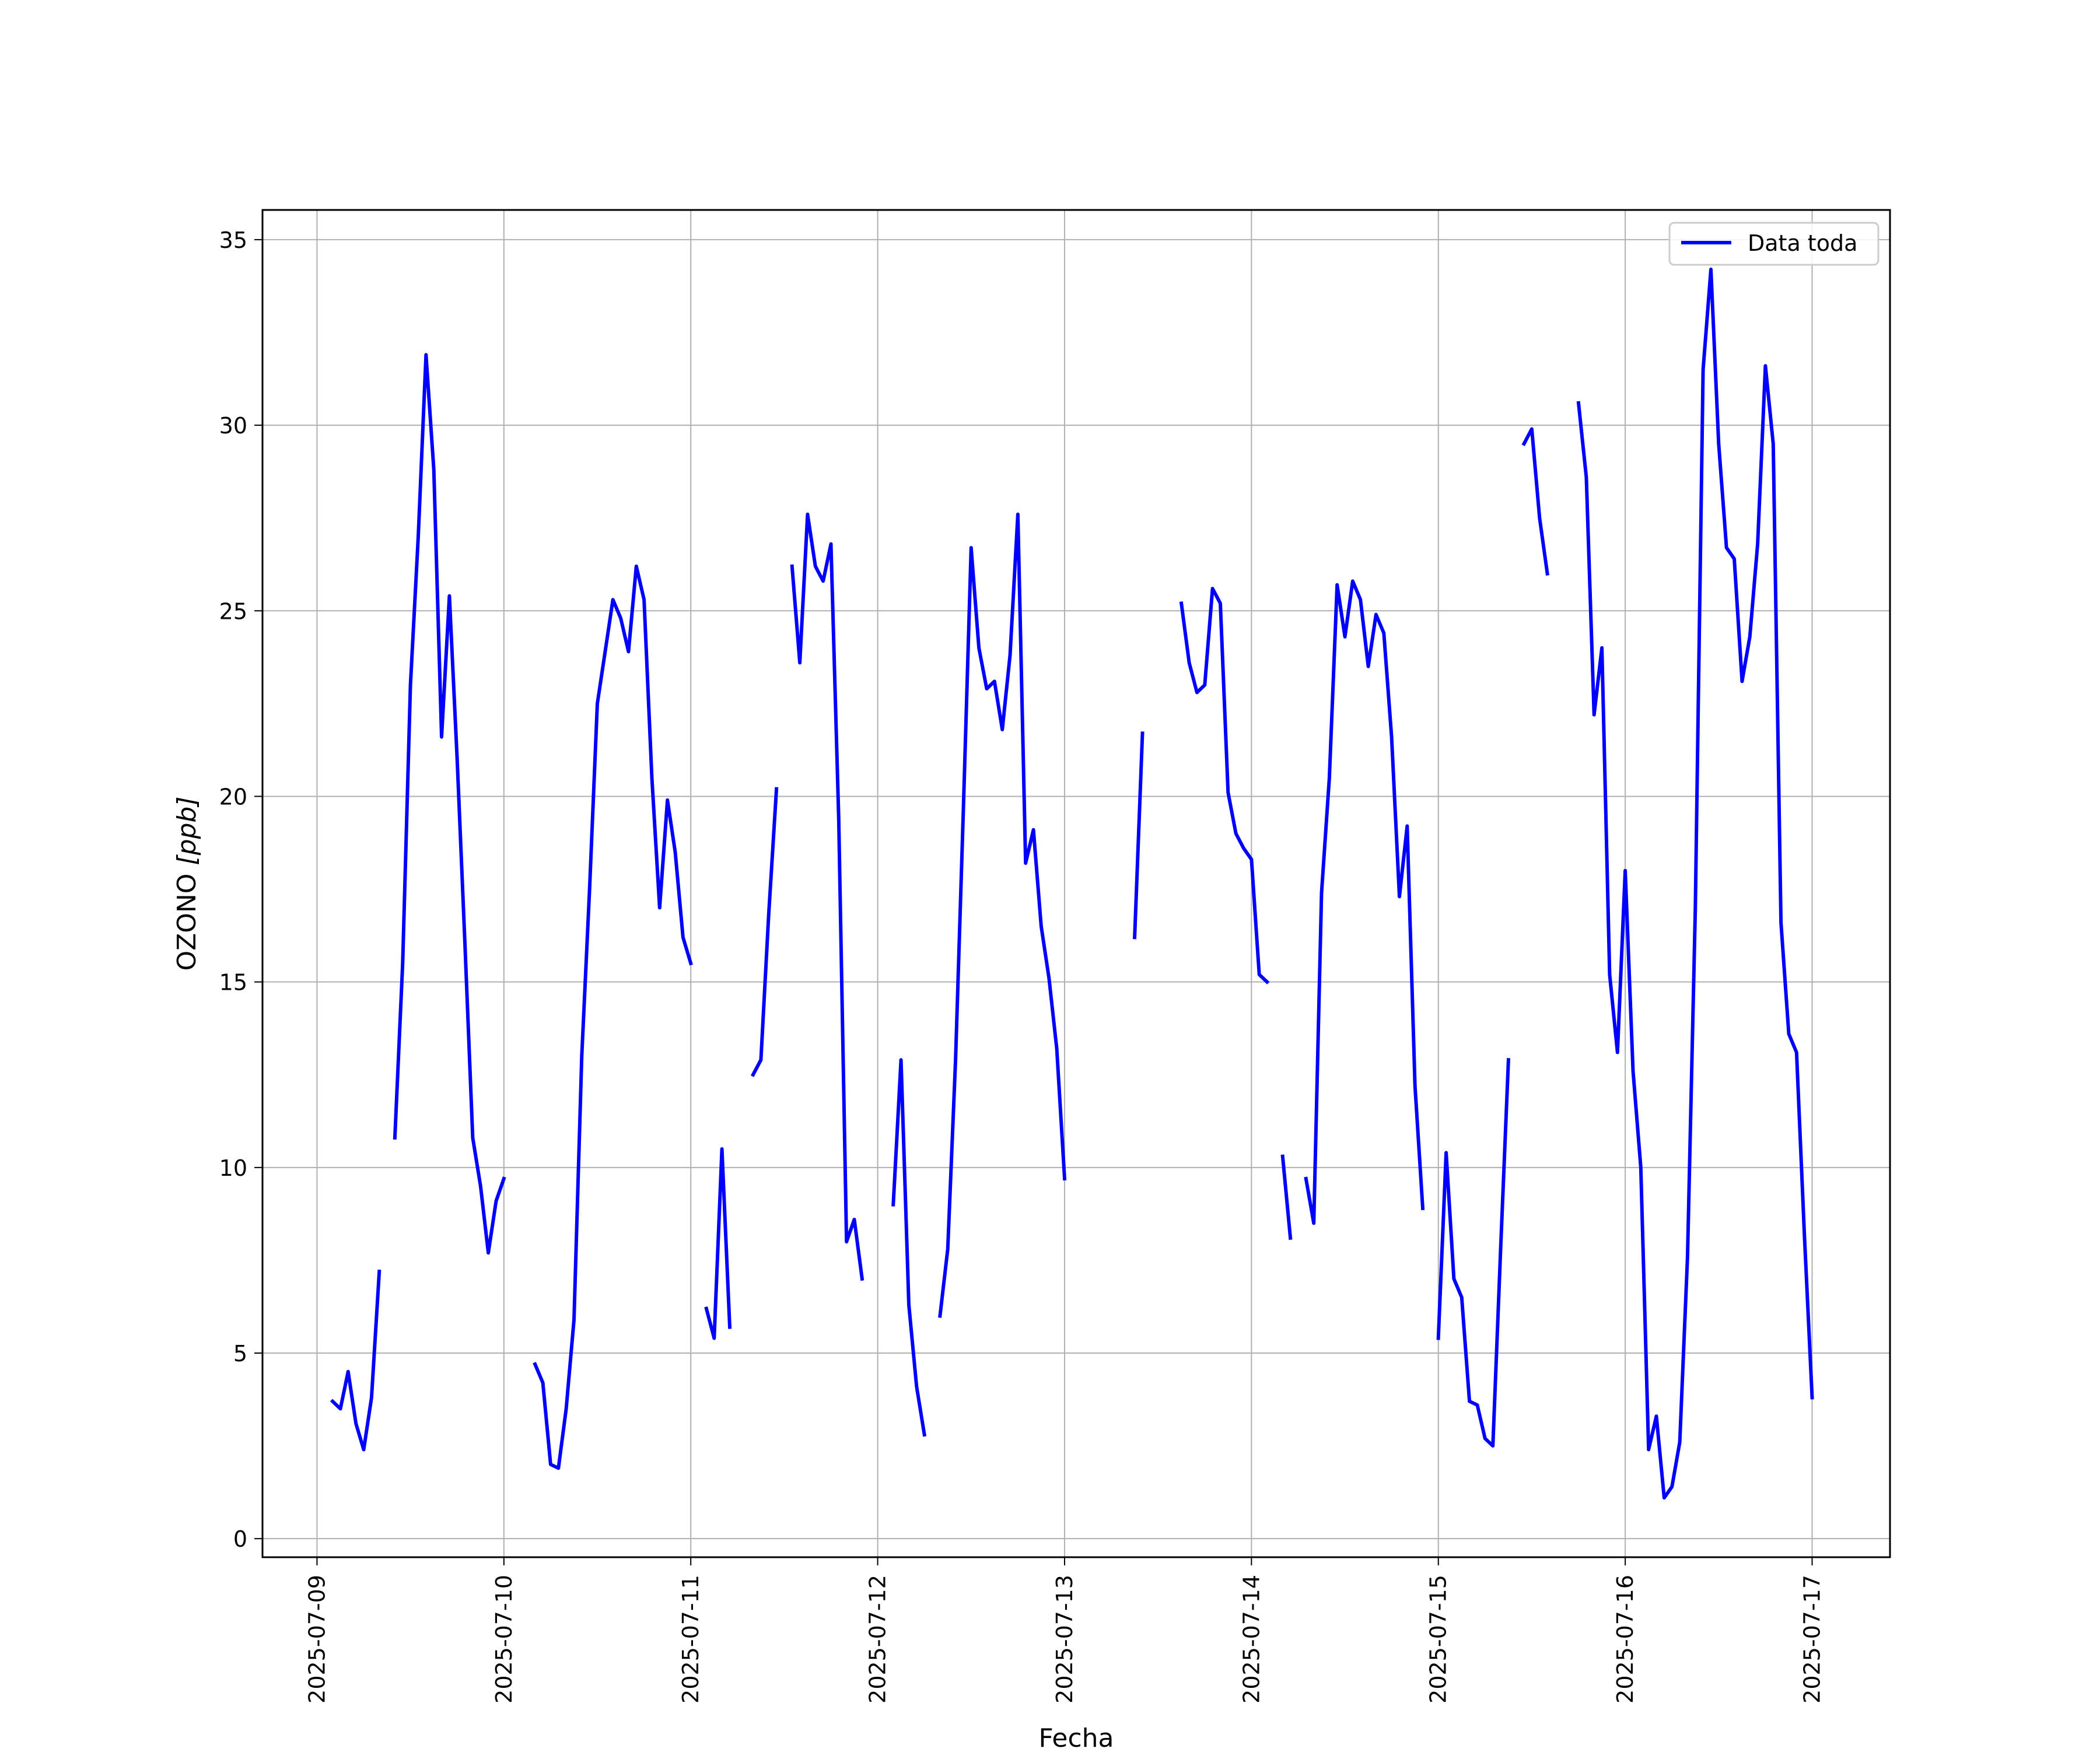 This screenshot has width=2100, height=1752. Describe the element at coordinates (1064, 1640) in the screenshot. I see `x-tick-label: 2025-07-13` at that location.